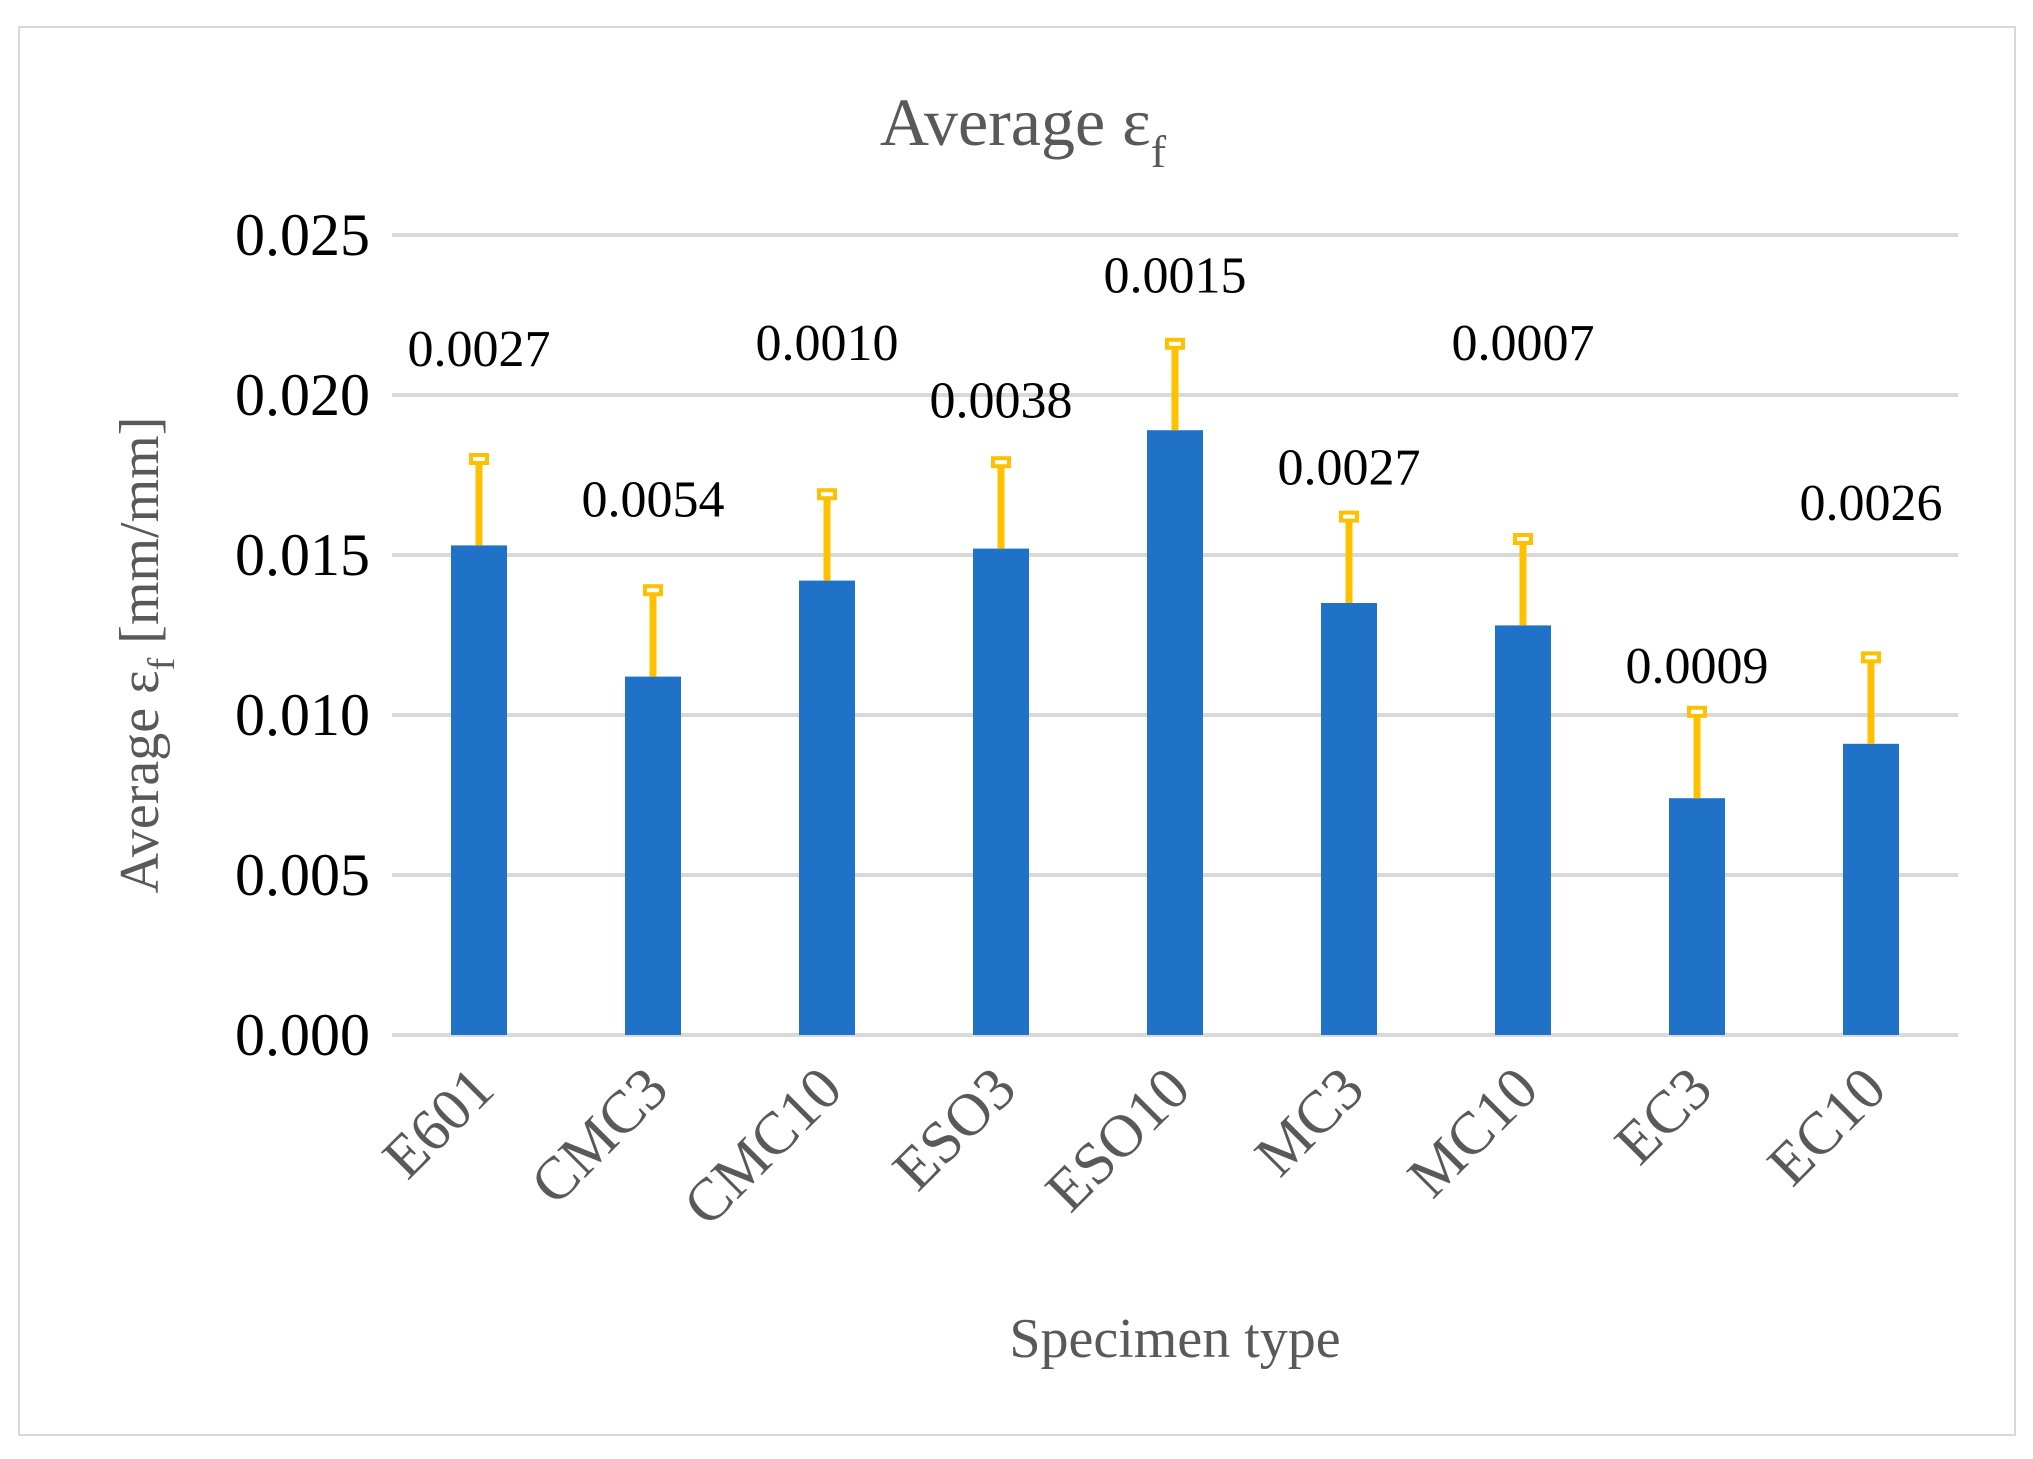 The height and width of the screenshot is (1459, 2033). I want to click on data-label: 0.0007, so click(1523, 343).